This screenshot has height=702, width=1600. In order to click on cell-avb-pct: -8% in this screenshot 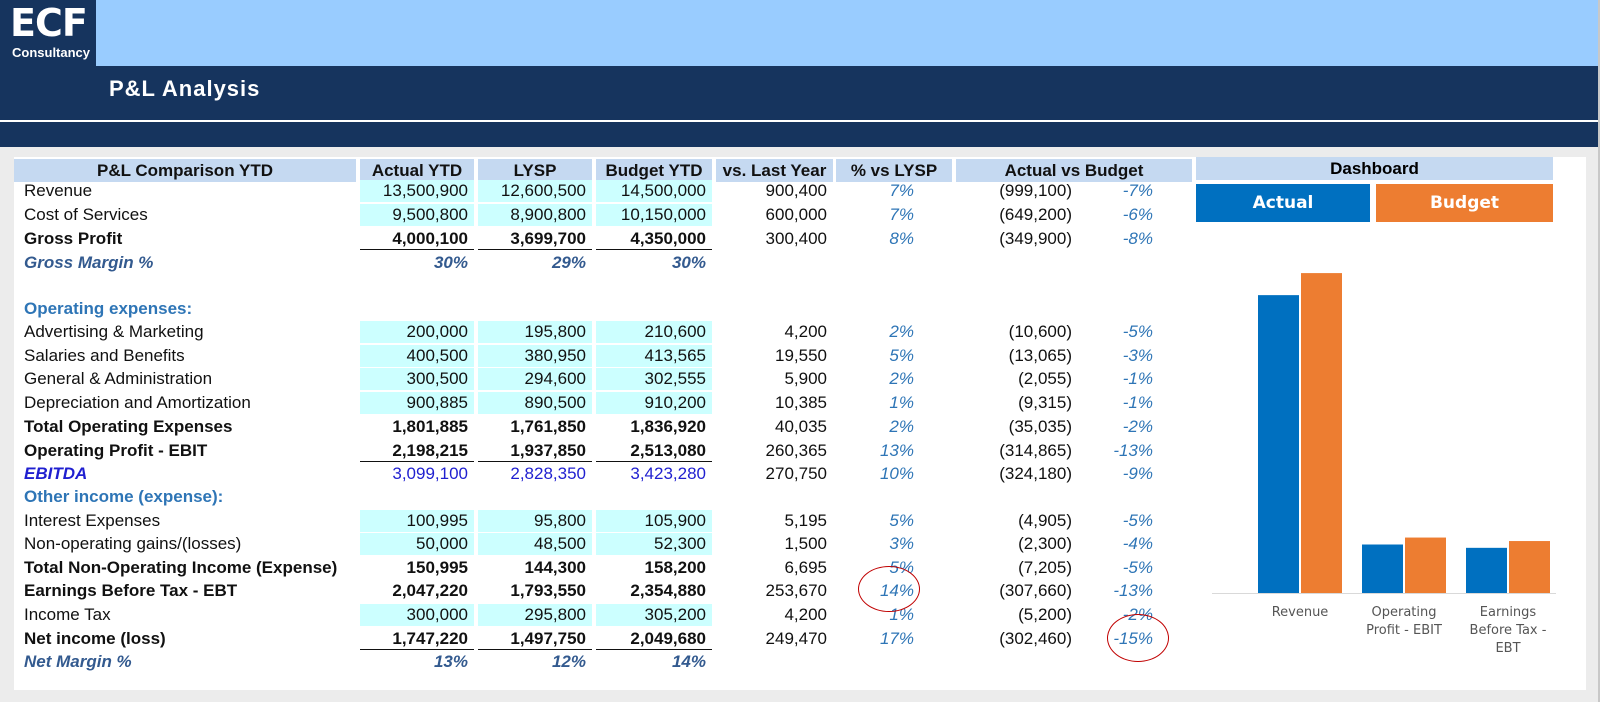, I will do `click(1137, 238)`.